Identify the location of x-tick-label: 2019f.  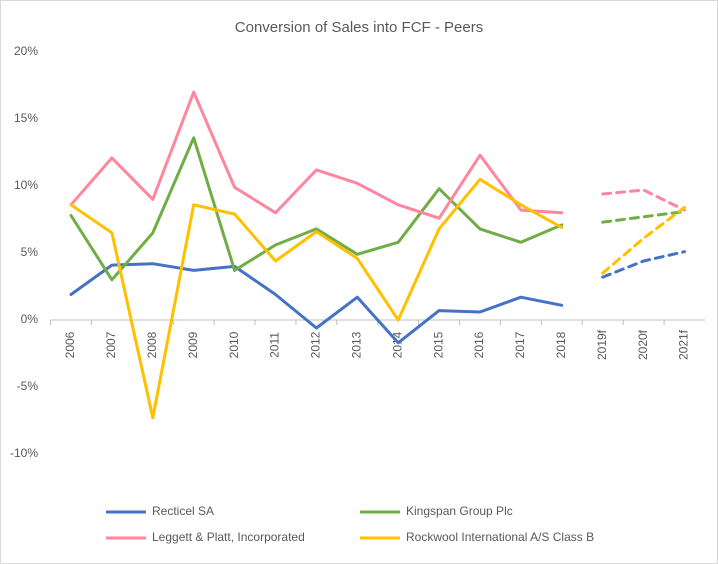
(602, 344).